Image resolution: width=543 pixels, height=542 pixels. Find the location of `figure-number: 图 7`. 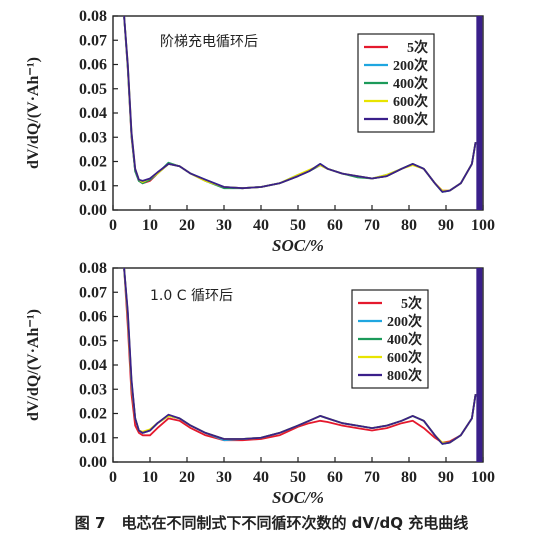

figure-number: 图 7 is located at coordinates (90, 523).